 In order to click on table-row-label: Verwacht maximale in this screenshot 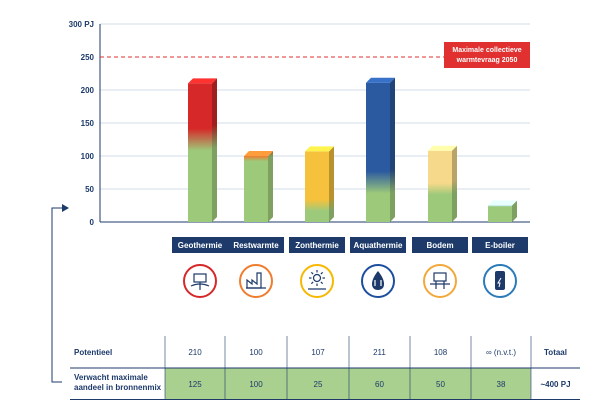, I will do `click(111, 377)`.